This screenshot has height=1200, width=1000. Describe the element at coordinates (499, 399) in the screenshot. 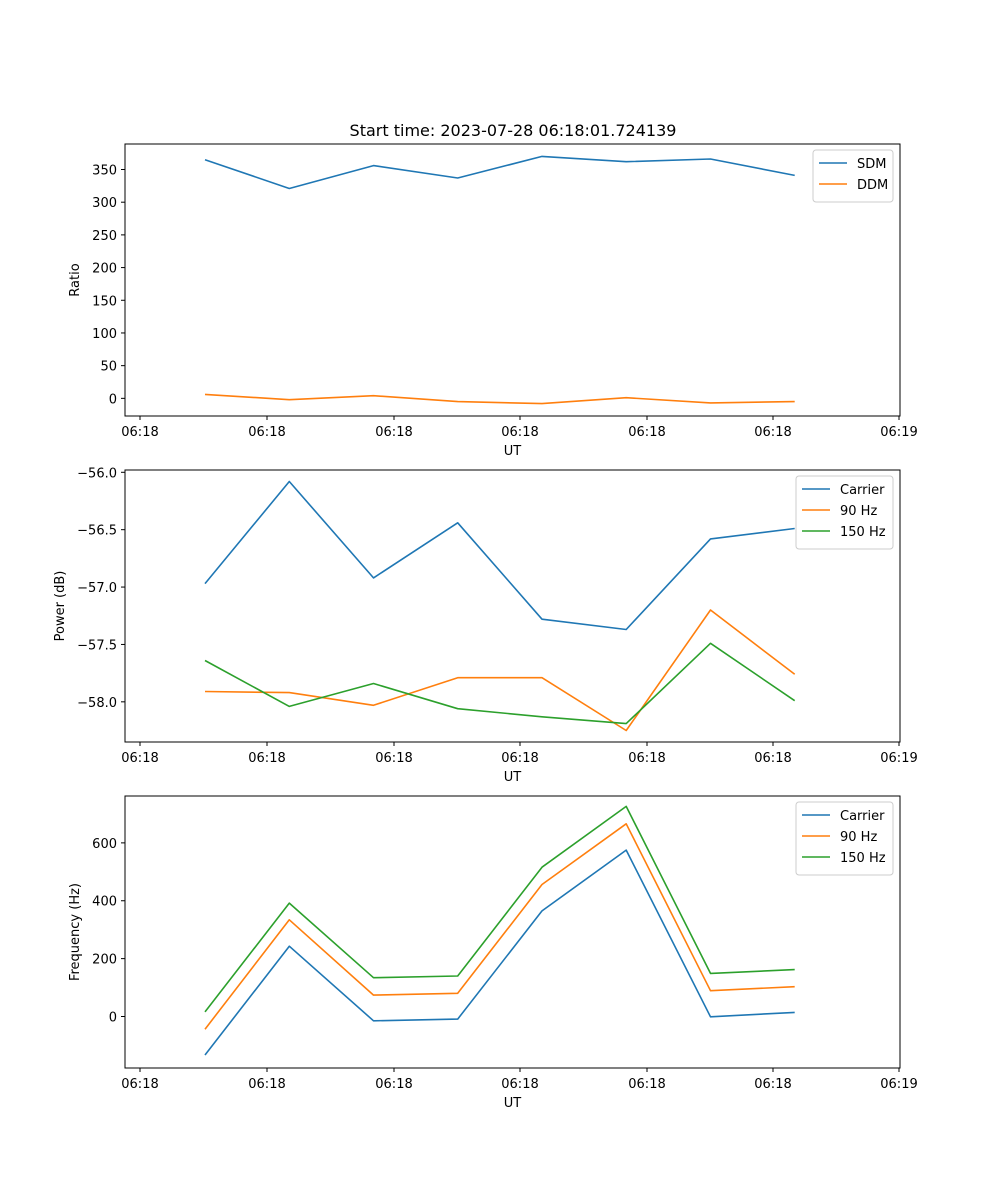

I see `series-line-ddm` at that location.